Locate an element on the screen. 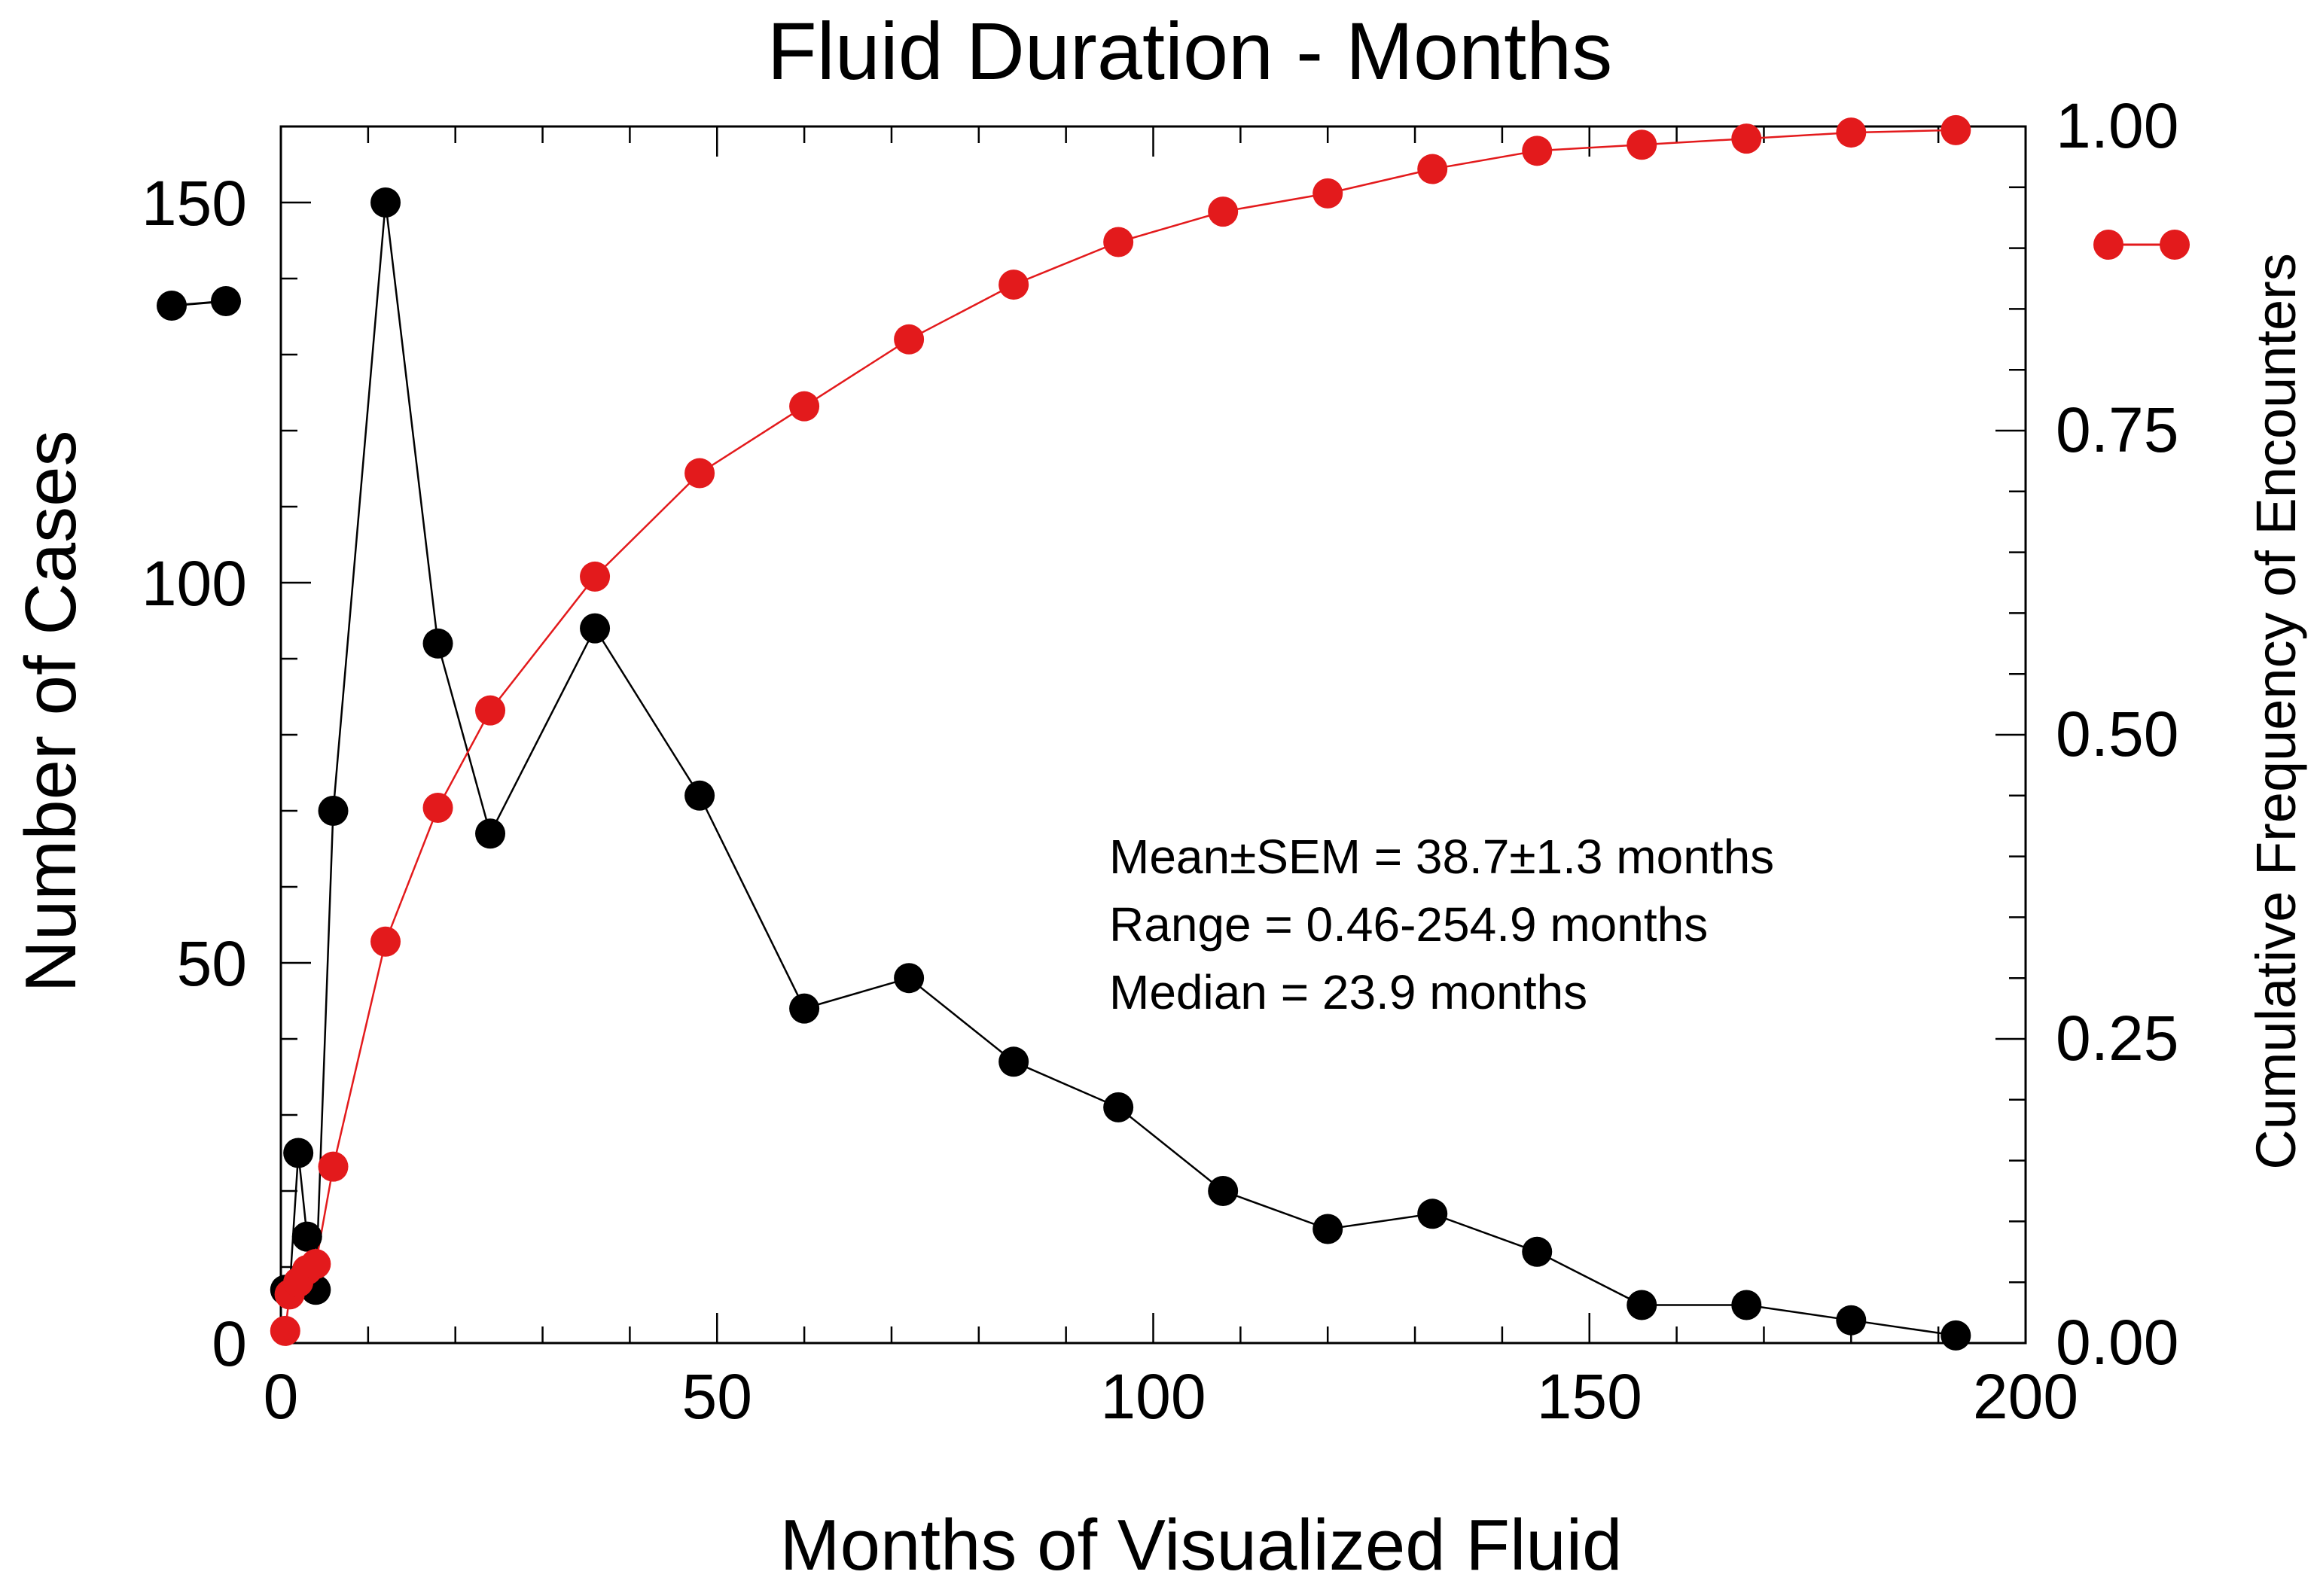 The image size is (2314, 1596). y2-tick-label: 0.25 is located at coordinates (2117, 1039).